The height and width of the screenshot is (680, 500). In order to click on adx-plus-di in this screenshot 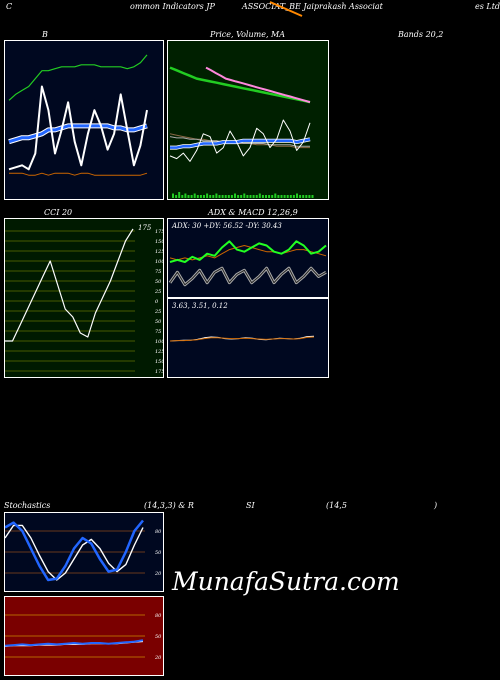, I will do `click(248, 251)`.